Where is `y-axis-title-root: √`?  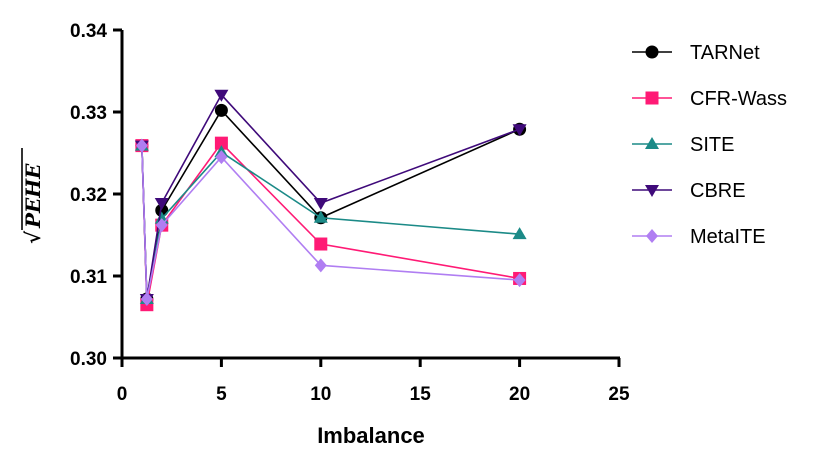 y-axis-title-root: √ is located at coordinates (33, 237).